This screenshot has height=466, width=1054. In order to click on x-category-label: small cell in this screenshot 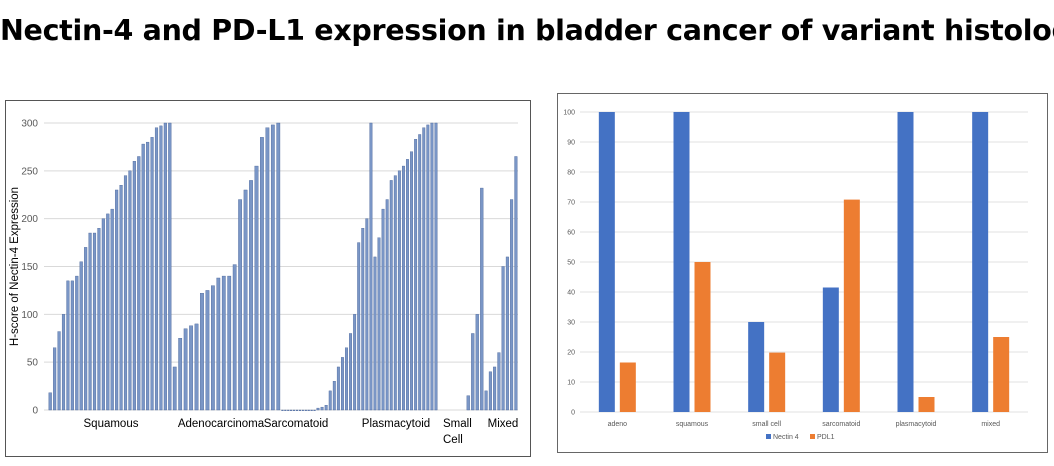, I will do `click(766, 424)`.